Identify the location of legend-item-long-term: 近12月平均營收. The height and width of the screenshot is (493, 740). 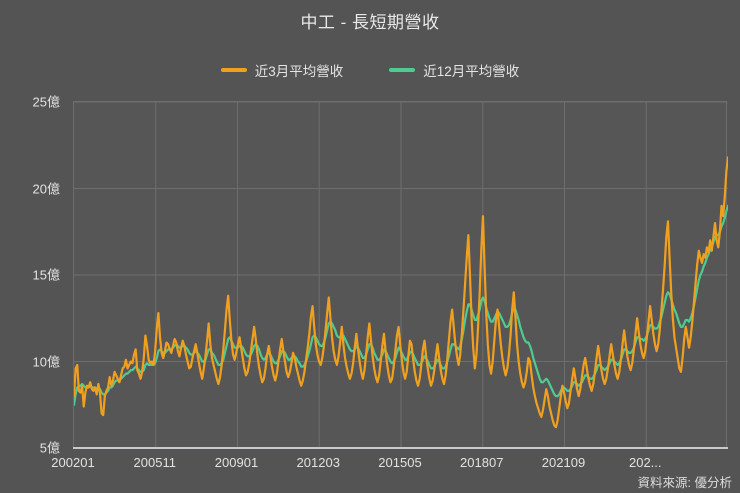
(454, 70).